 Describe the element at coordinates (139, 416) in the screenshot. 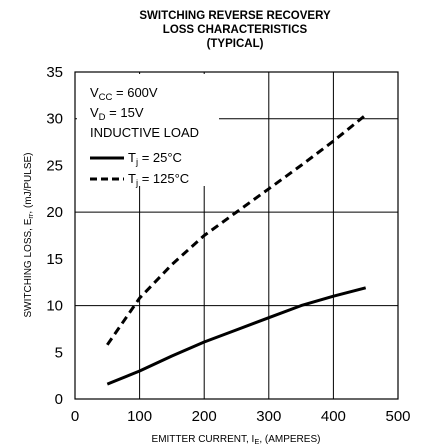

I see `x-tick-label: 100` at that location.